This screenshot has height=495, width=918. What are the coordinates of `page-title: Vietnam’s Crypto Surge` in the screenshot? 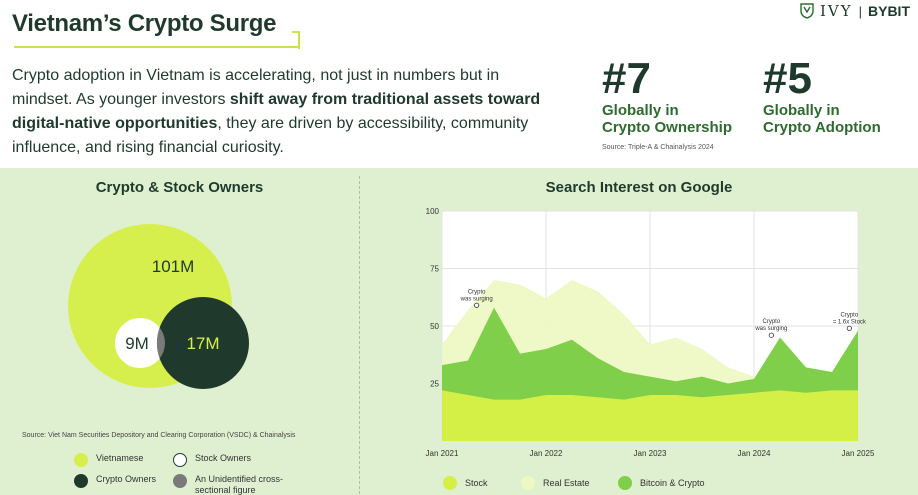 It's located at (144, 23).